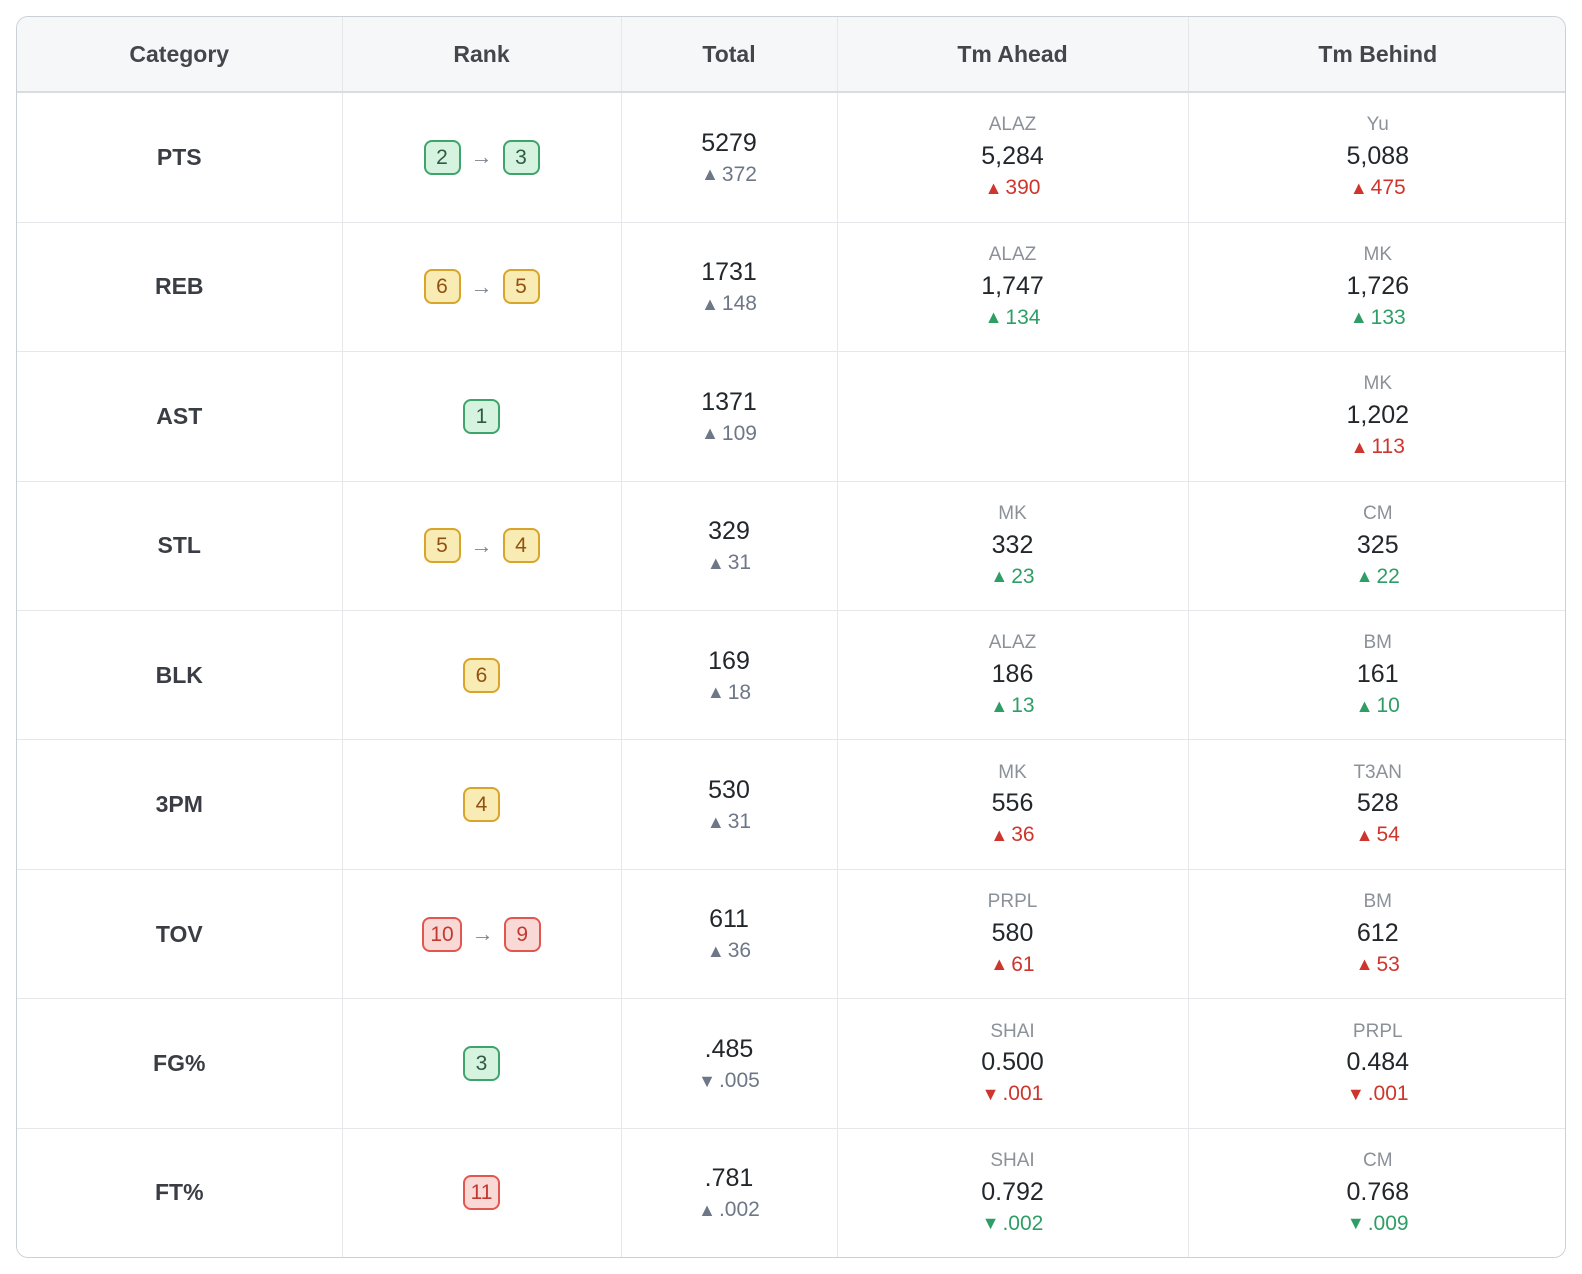 The image size is (1582, 1274). Describe the element at coordinates (791, 1063) in the screenshot. I see `table-row: FG% 3 .485 ▼ .005 SHAI 0.500` at that location.